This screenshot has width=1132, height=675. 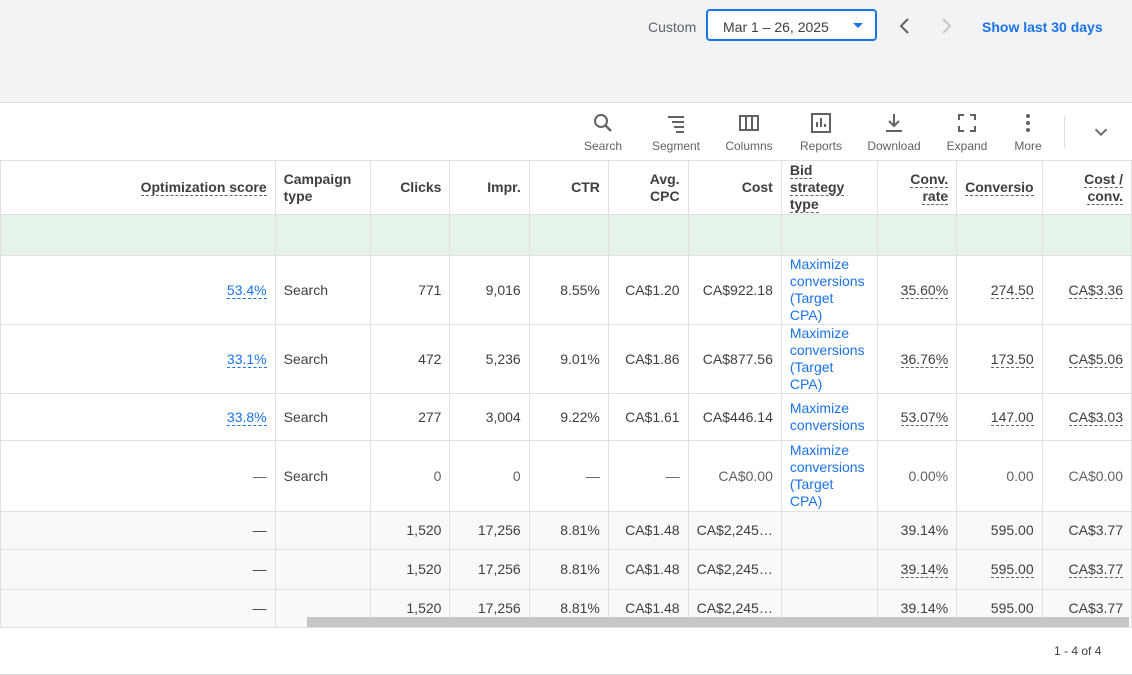 What do you see at coordinates (718, 622) in the screenshot?
I see `horizontal-scrollbar` at bounding box center [718, 622].